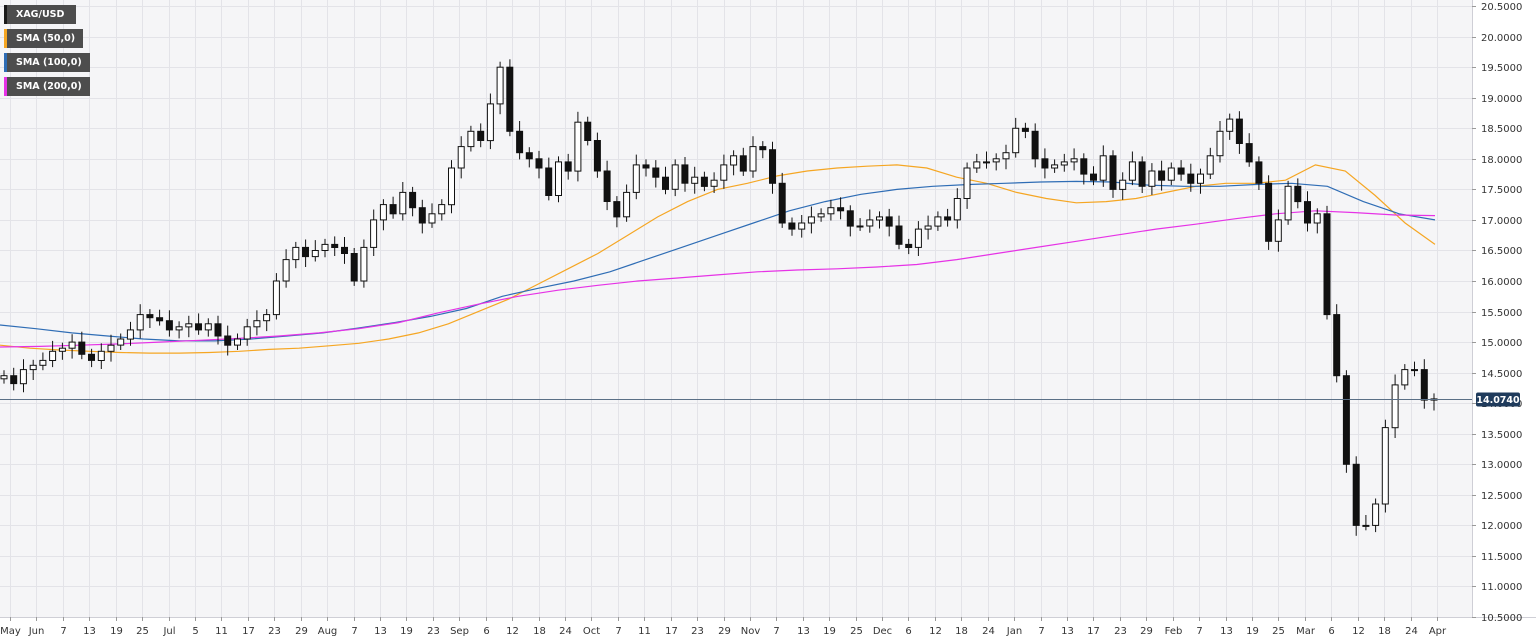 This screenshot has height=641, width=1536. I want to click on y-tick-label: 18.5000, so click(1501, 129).